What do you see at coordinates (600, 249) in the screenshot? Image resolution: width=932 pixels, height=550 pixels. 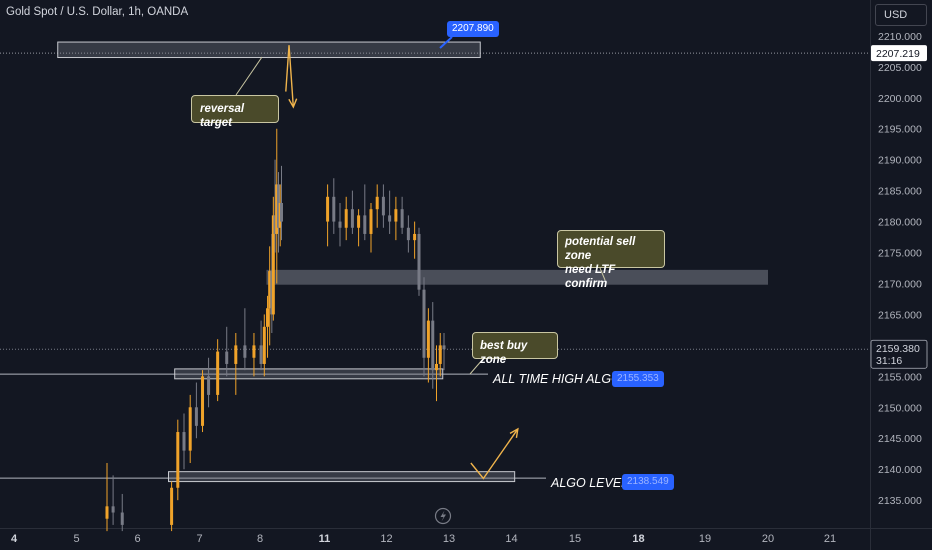 I see `sell-zone-note-line1: potential sell zone` at bounding box center [600, 249].